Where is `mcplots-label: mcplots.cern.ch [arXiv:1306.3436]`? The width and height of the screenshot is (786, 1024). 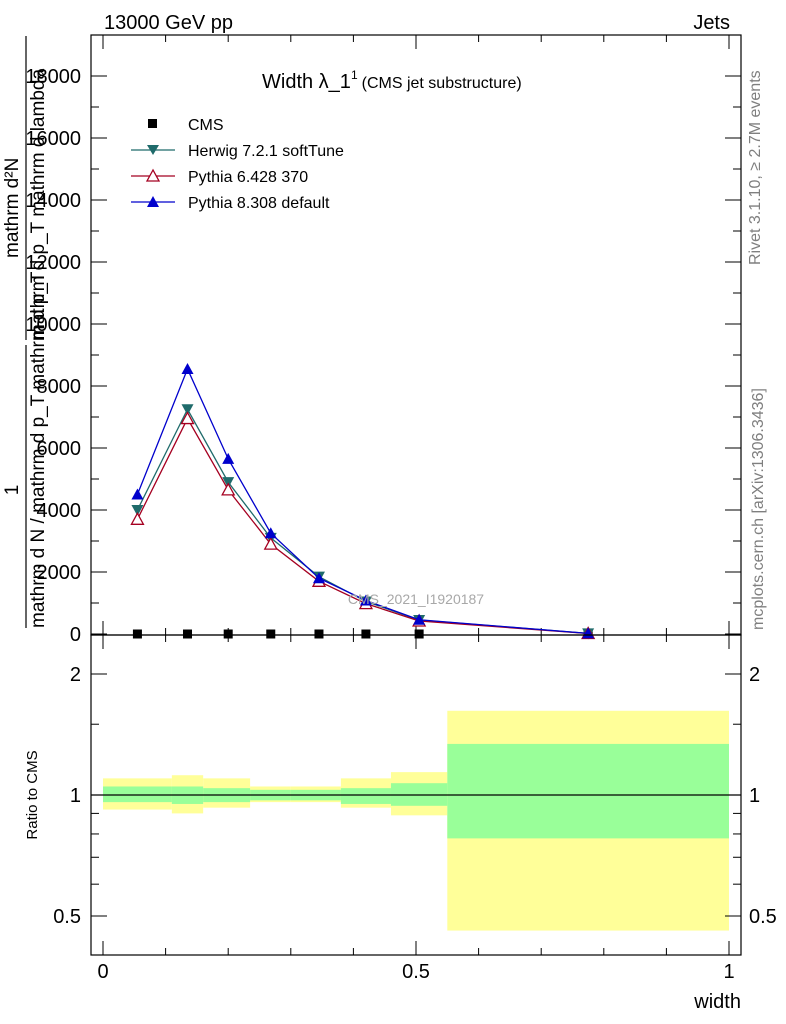
mcplots-label: mcplots.cern.ch [arXiv:1306.3436] is located at coordinates (758, 509).